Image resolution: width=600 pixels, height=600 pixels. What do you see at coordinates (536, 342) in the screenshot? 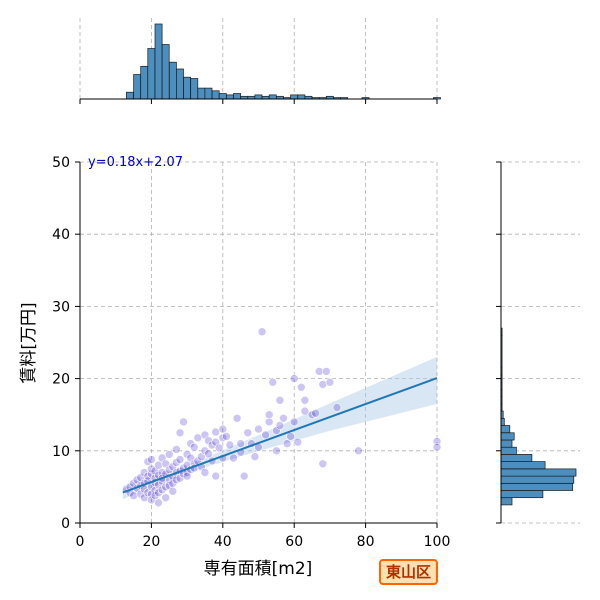
I see `right-histogram` at bounding box center [536, 342].